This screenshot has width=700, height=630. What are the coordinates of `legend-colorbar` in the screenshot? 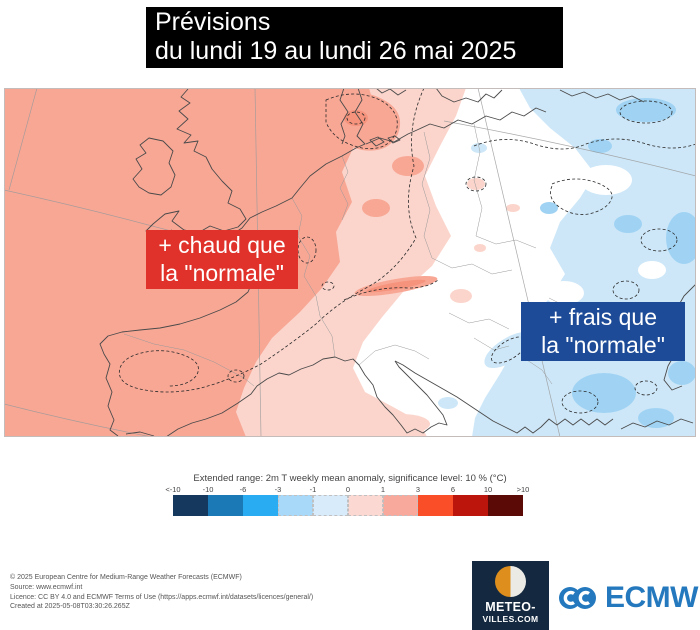 It's located at (348, 505).